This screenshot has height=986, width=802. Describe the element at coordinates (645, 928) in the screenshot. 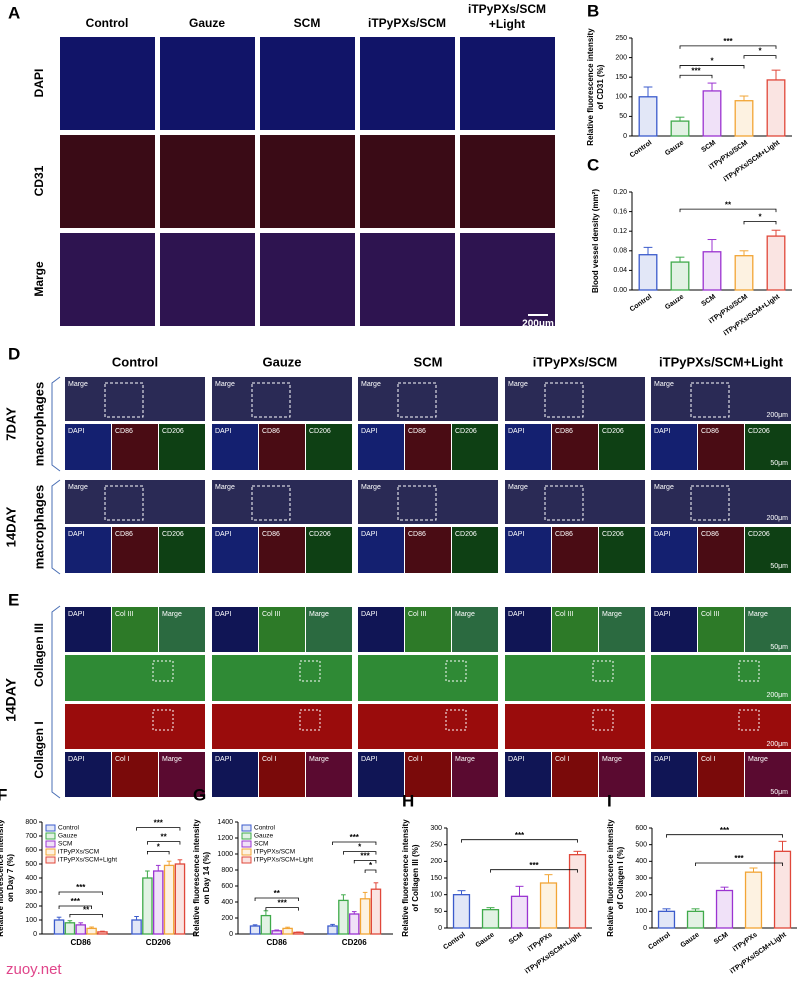

I see `y-tick-label: 0` at that location.